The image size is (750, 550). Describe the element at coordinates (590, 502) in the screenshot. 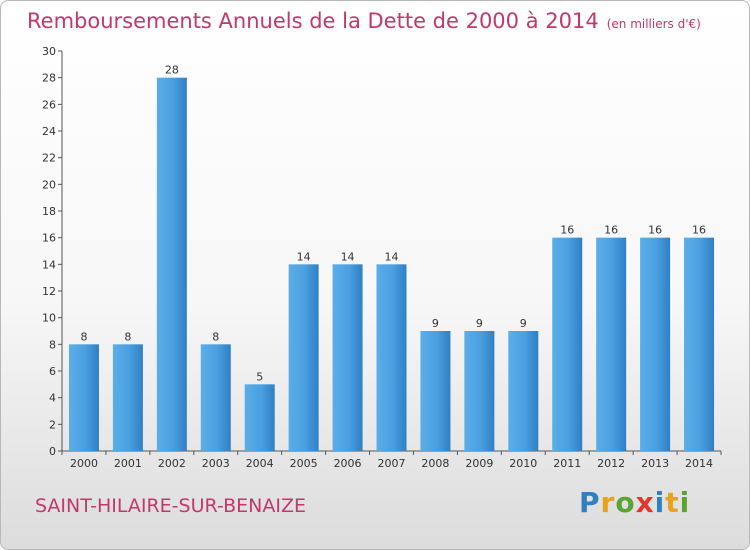

I see `logo-letter: P` at that location.